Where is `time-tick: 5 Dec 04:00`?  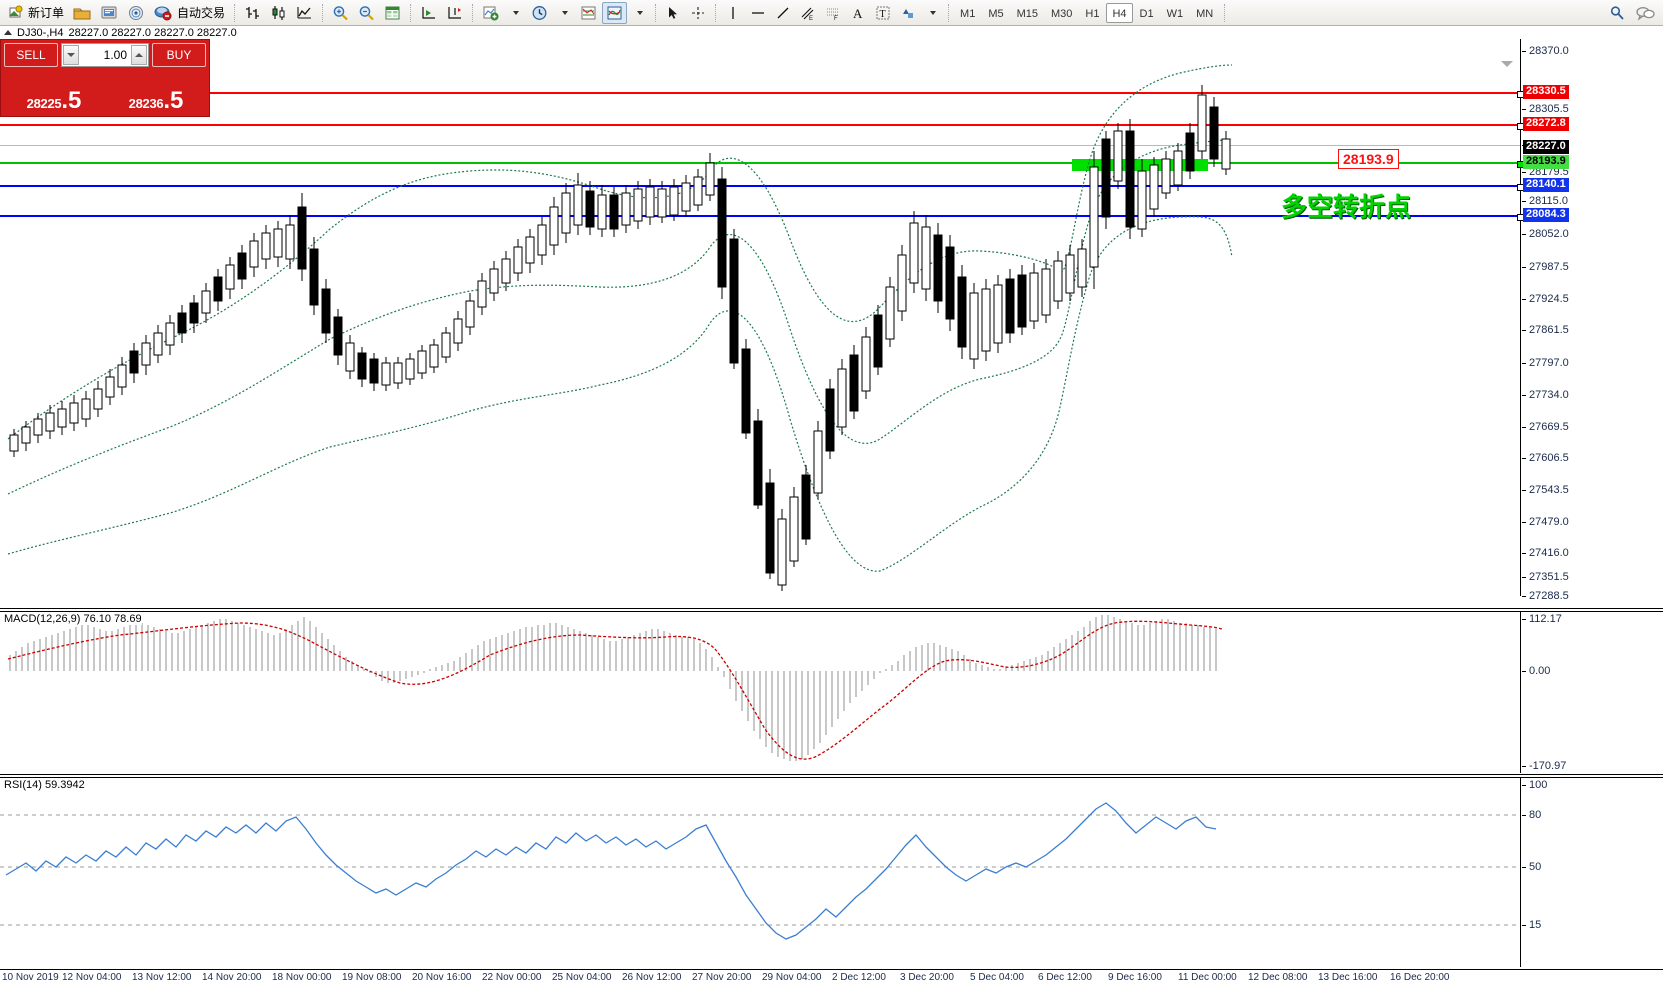 time-tick: 5 Dec 04:00 is located at coordinates (997, 977).